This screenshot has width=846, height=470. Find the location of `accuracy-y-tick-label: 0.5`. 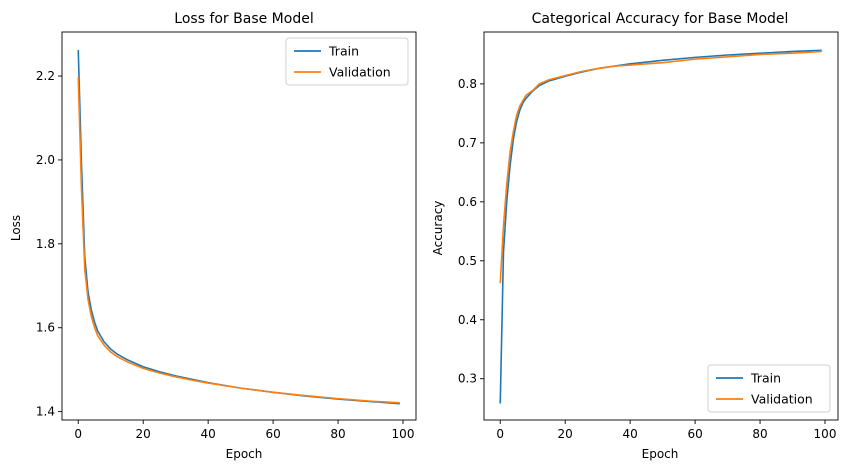

accuracy-y-tick-label: 0.5 is located at coordinates (467, 261).